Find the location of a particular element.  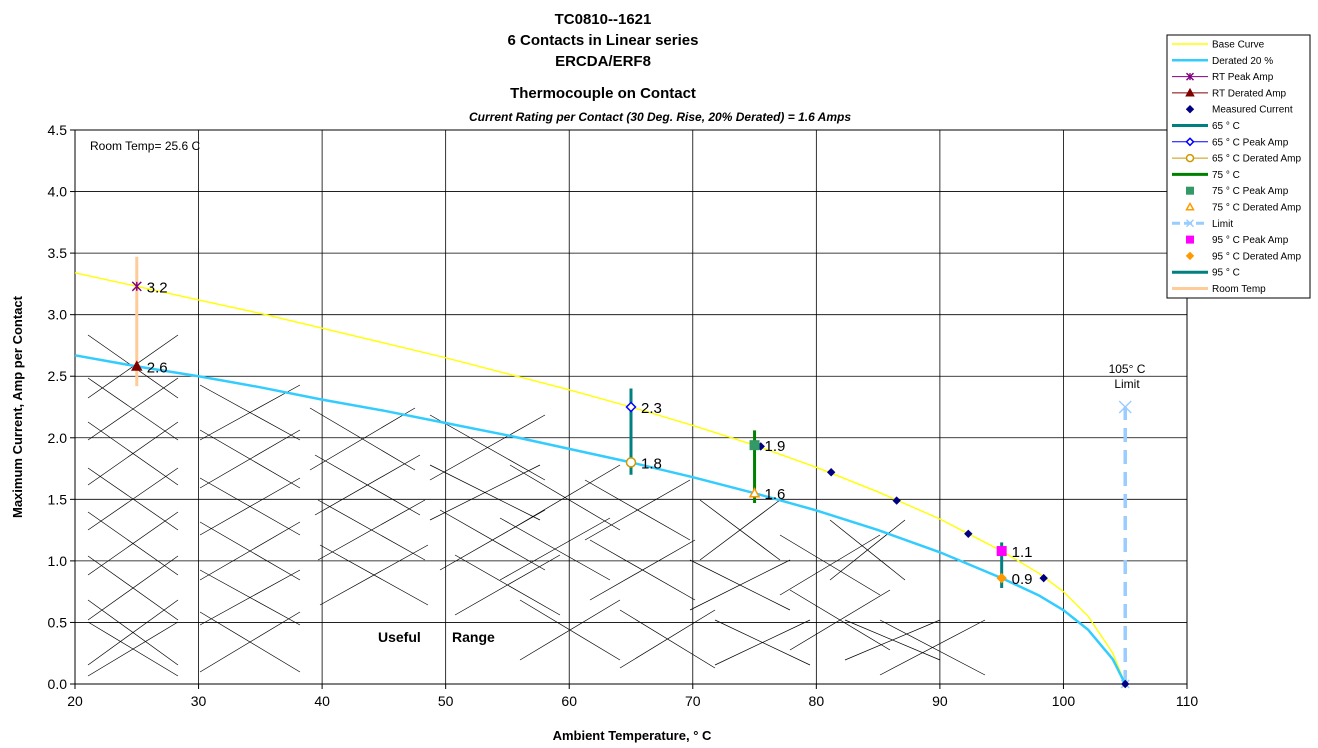

series-limit-marker is located at coordinates (1125, 407).